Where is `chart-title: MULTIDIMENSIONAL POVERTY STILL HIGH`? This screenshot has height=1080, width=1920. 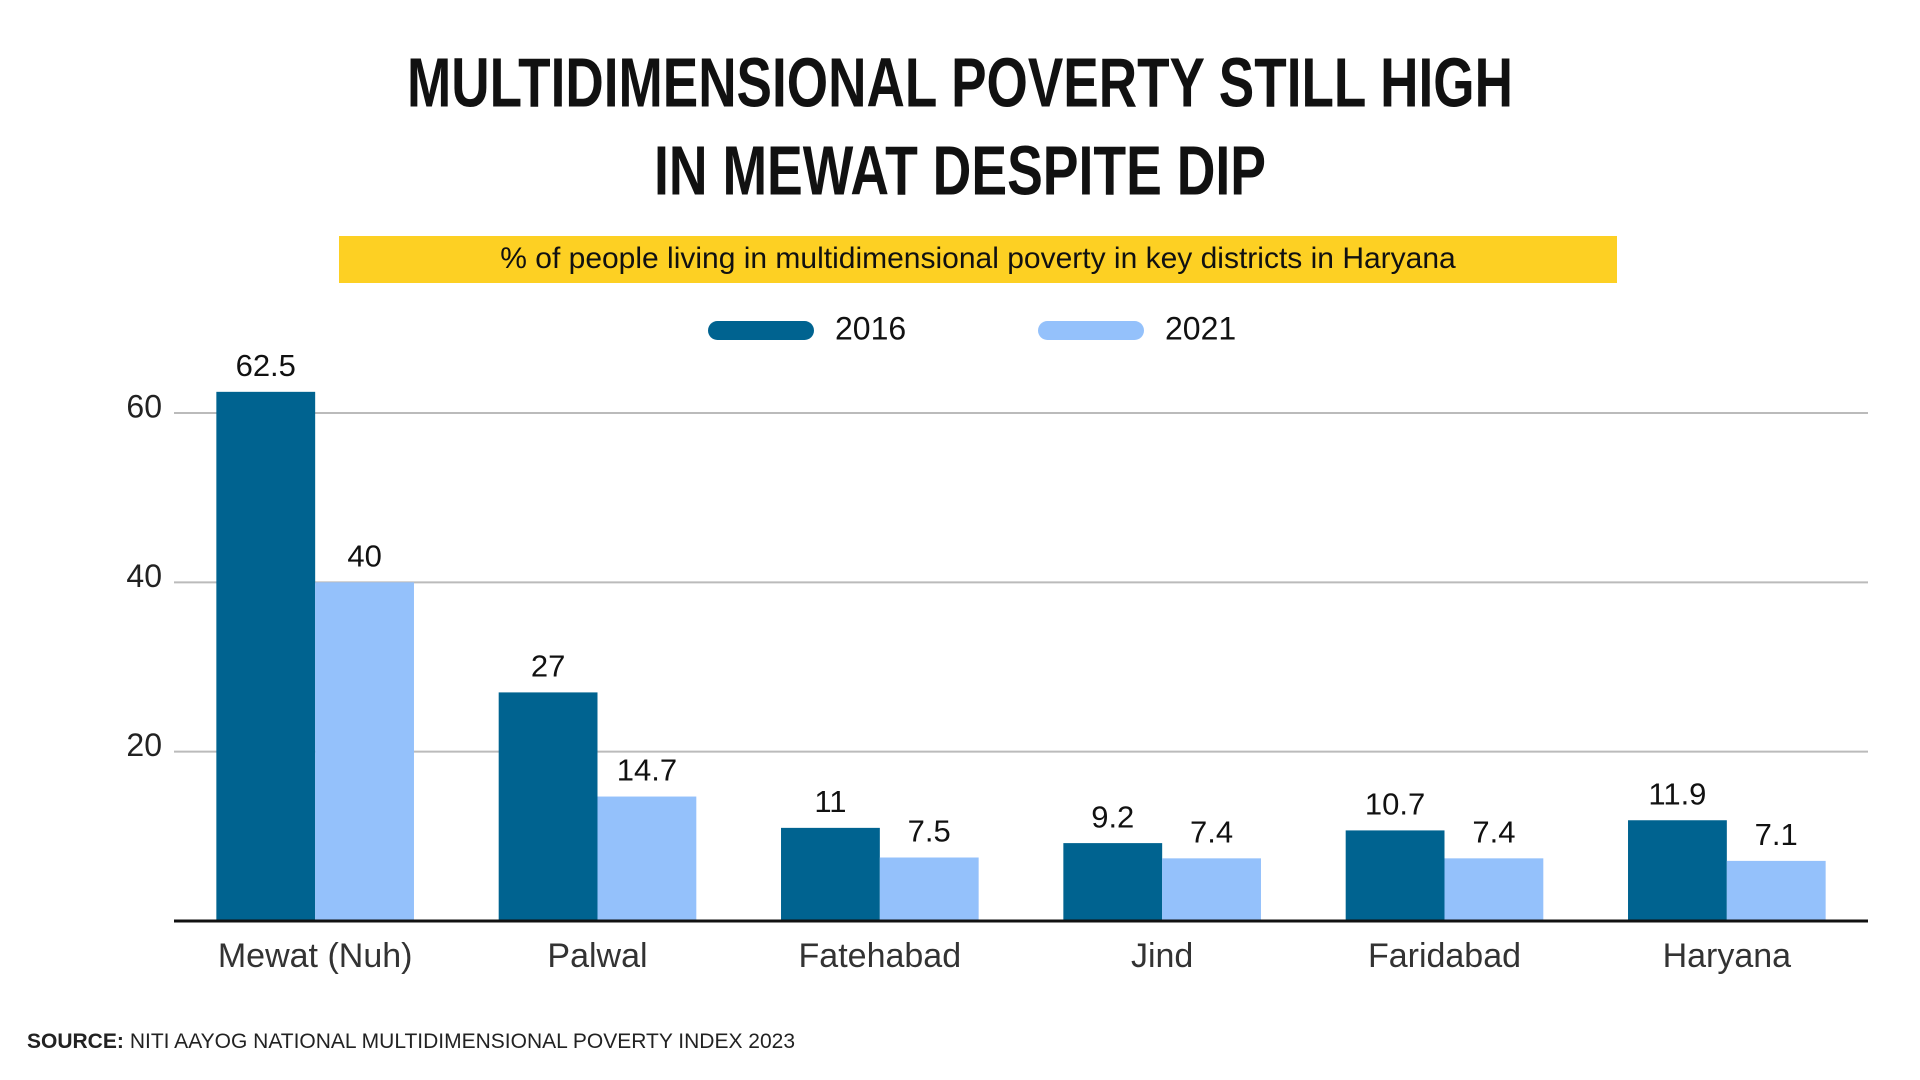 chart-title: MULTIDIMENSIONAL POVERTY STILL HIGH is located at coordinates (960, 82).